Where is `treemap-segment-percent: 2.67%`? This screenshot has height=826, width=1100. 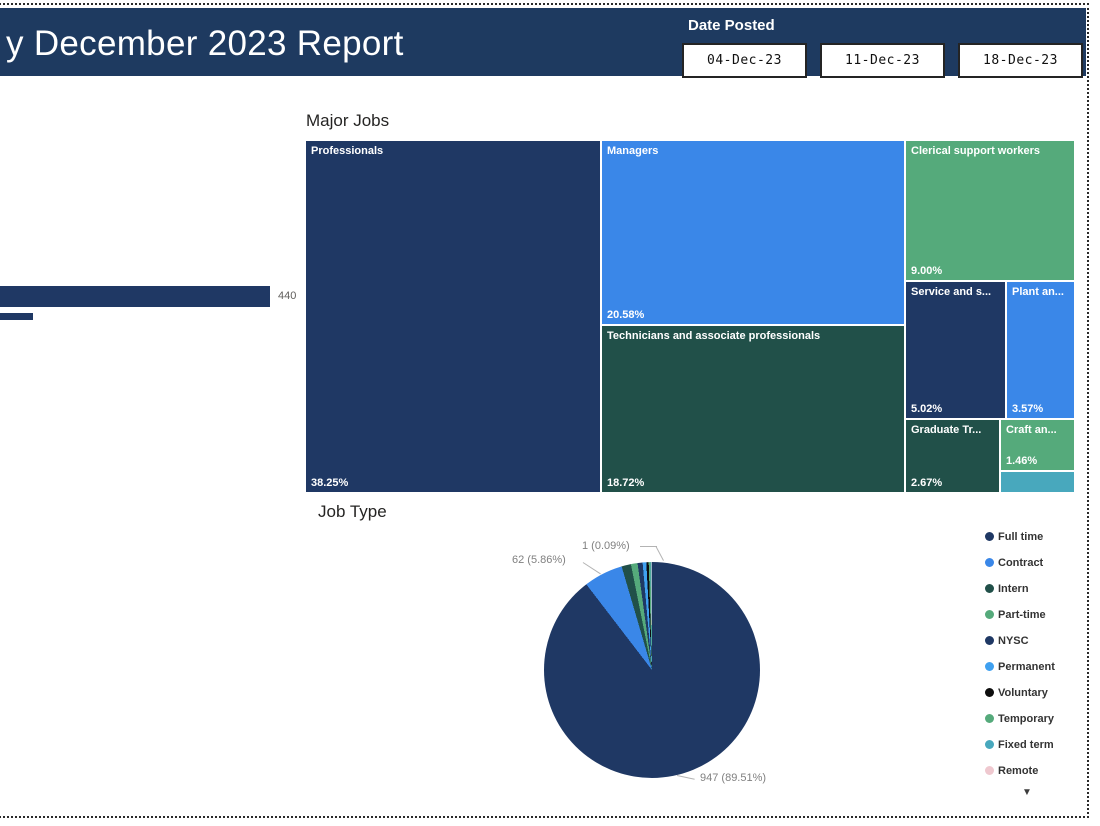
treemap-segment-percent: 2.67% is located at coordinates (927, 483).